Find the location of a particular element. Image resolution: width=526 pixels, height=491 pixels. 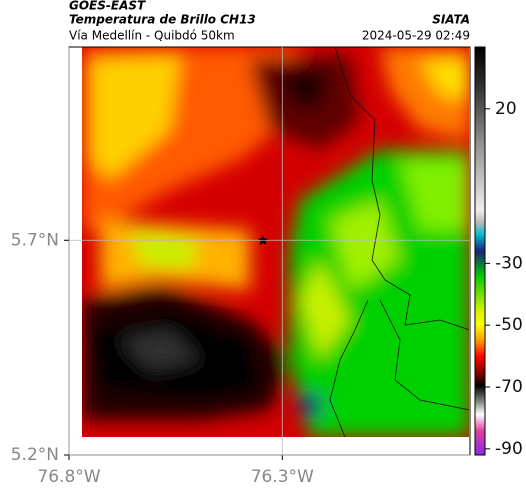

y-tick-label: 5.7°N is located at coordinates (35, 240).